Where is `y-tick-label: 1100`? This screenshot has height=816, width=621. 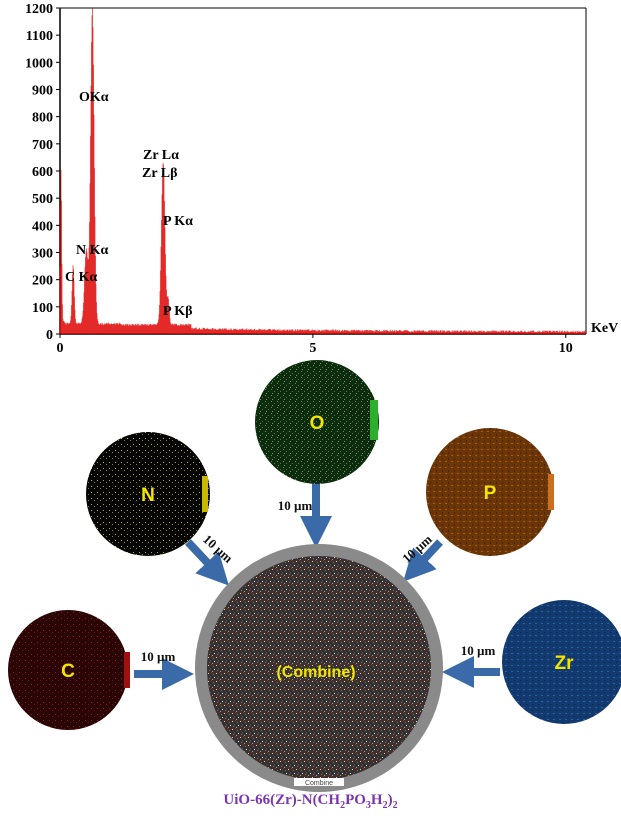
y-tick-label: 1100 is located at coordinates (39, 36).